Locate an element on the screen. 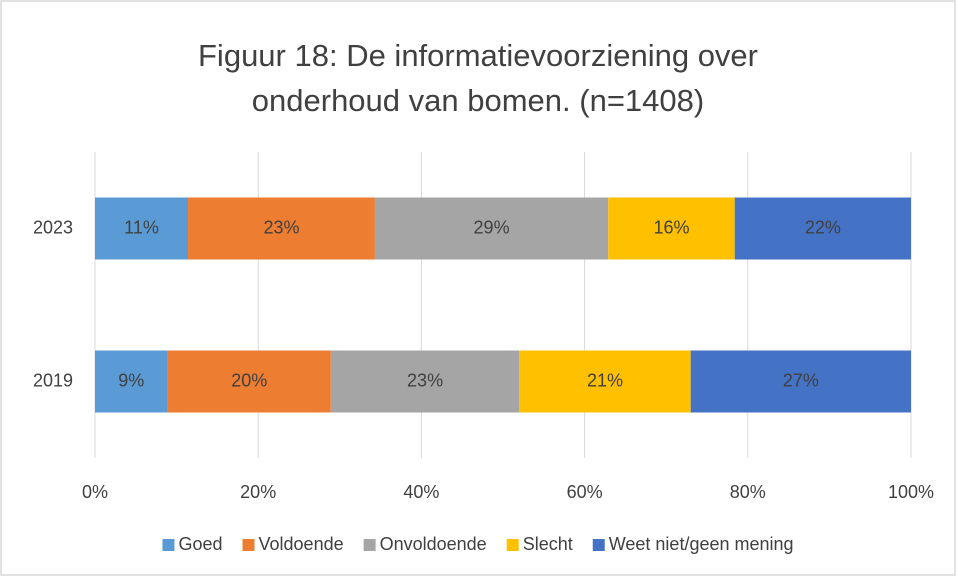 This screenshot has height=577, width=957. chart-title: Figuur 18: De informatievoorziening over is located at coordinates (478, 55).